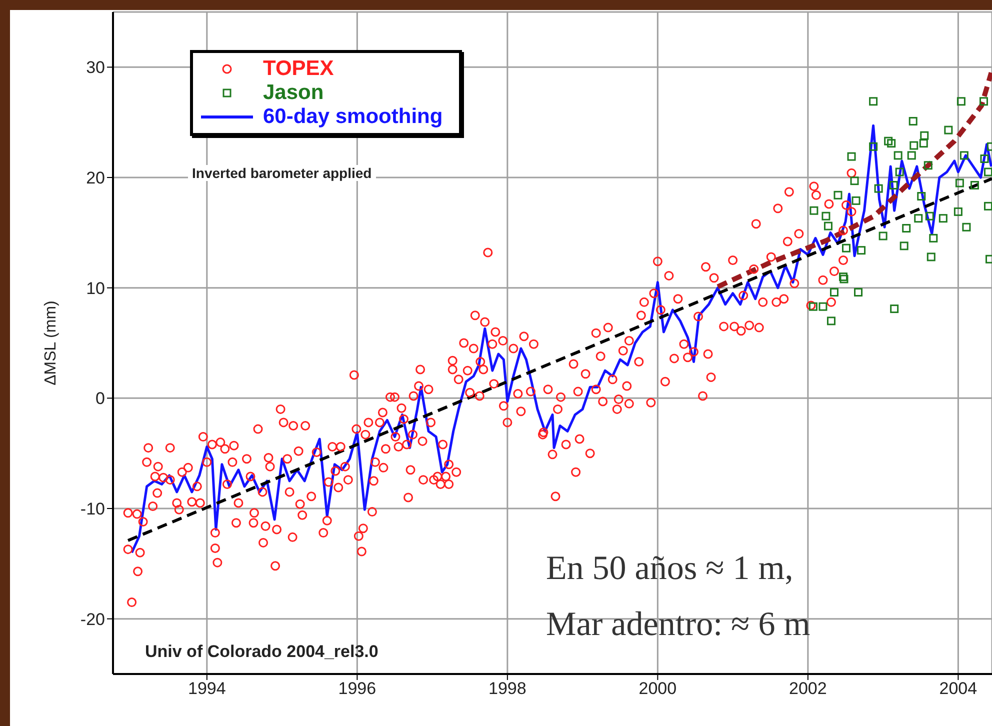 This screenshot has width=992, height=726. Describe the element at coordinates (357, 688) in the screenshot. I see `x-tick-label: 1996` at that location.